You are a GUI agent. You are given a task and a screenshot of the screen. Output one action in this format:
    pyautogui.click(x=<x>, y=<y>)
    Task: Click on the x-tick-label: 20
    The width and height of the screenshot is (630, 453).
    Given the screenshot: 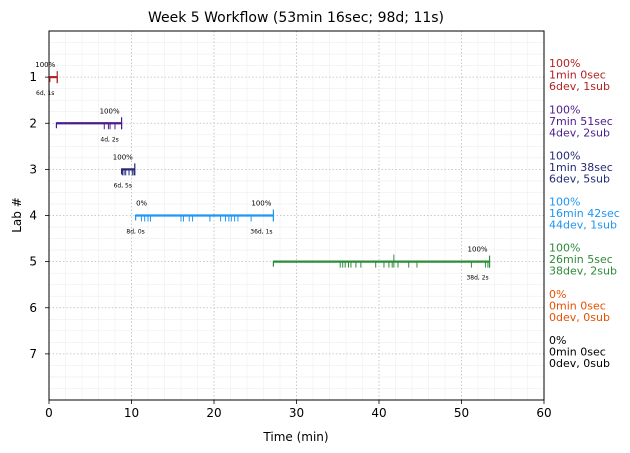 What is the action you would take?
    pyautogui.click(x=213, y=413)
    